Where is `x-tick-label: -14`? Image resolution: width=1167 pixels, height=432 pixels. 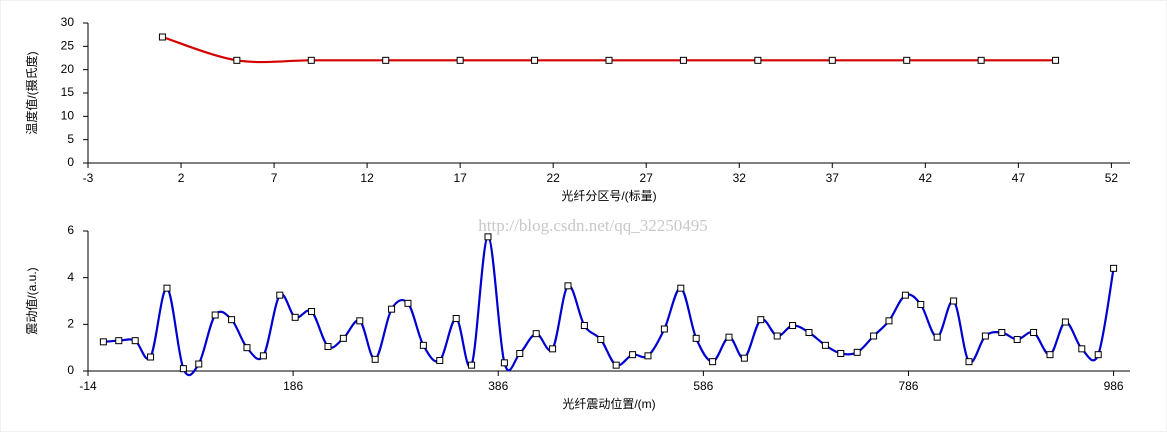 x-tick-label: -14 is located at coordinates (88, 386).